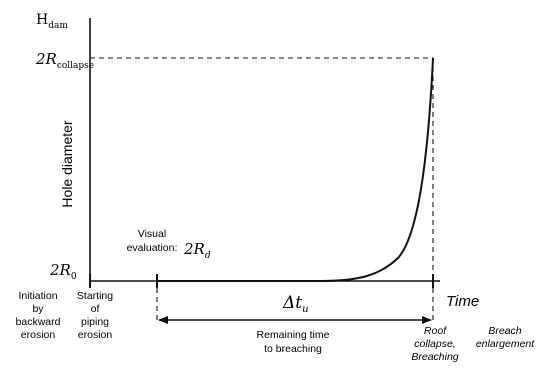  Describe the element at coordinates (152, 234) in the screenshot. I see `visual-evaluation-label-line1: Visual` at that location.